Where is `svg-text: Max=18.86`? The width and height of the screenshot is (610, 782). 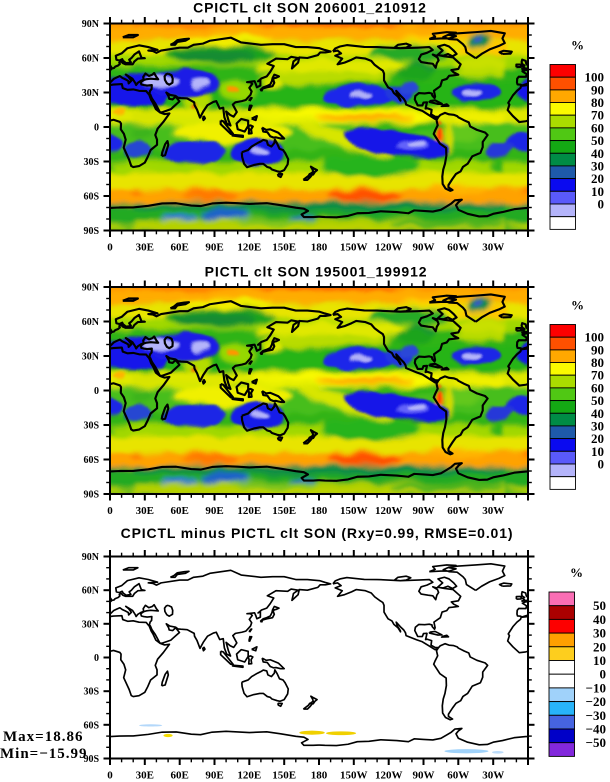 svg-text: Max=18.86 is located at coordinates (43, 737).